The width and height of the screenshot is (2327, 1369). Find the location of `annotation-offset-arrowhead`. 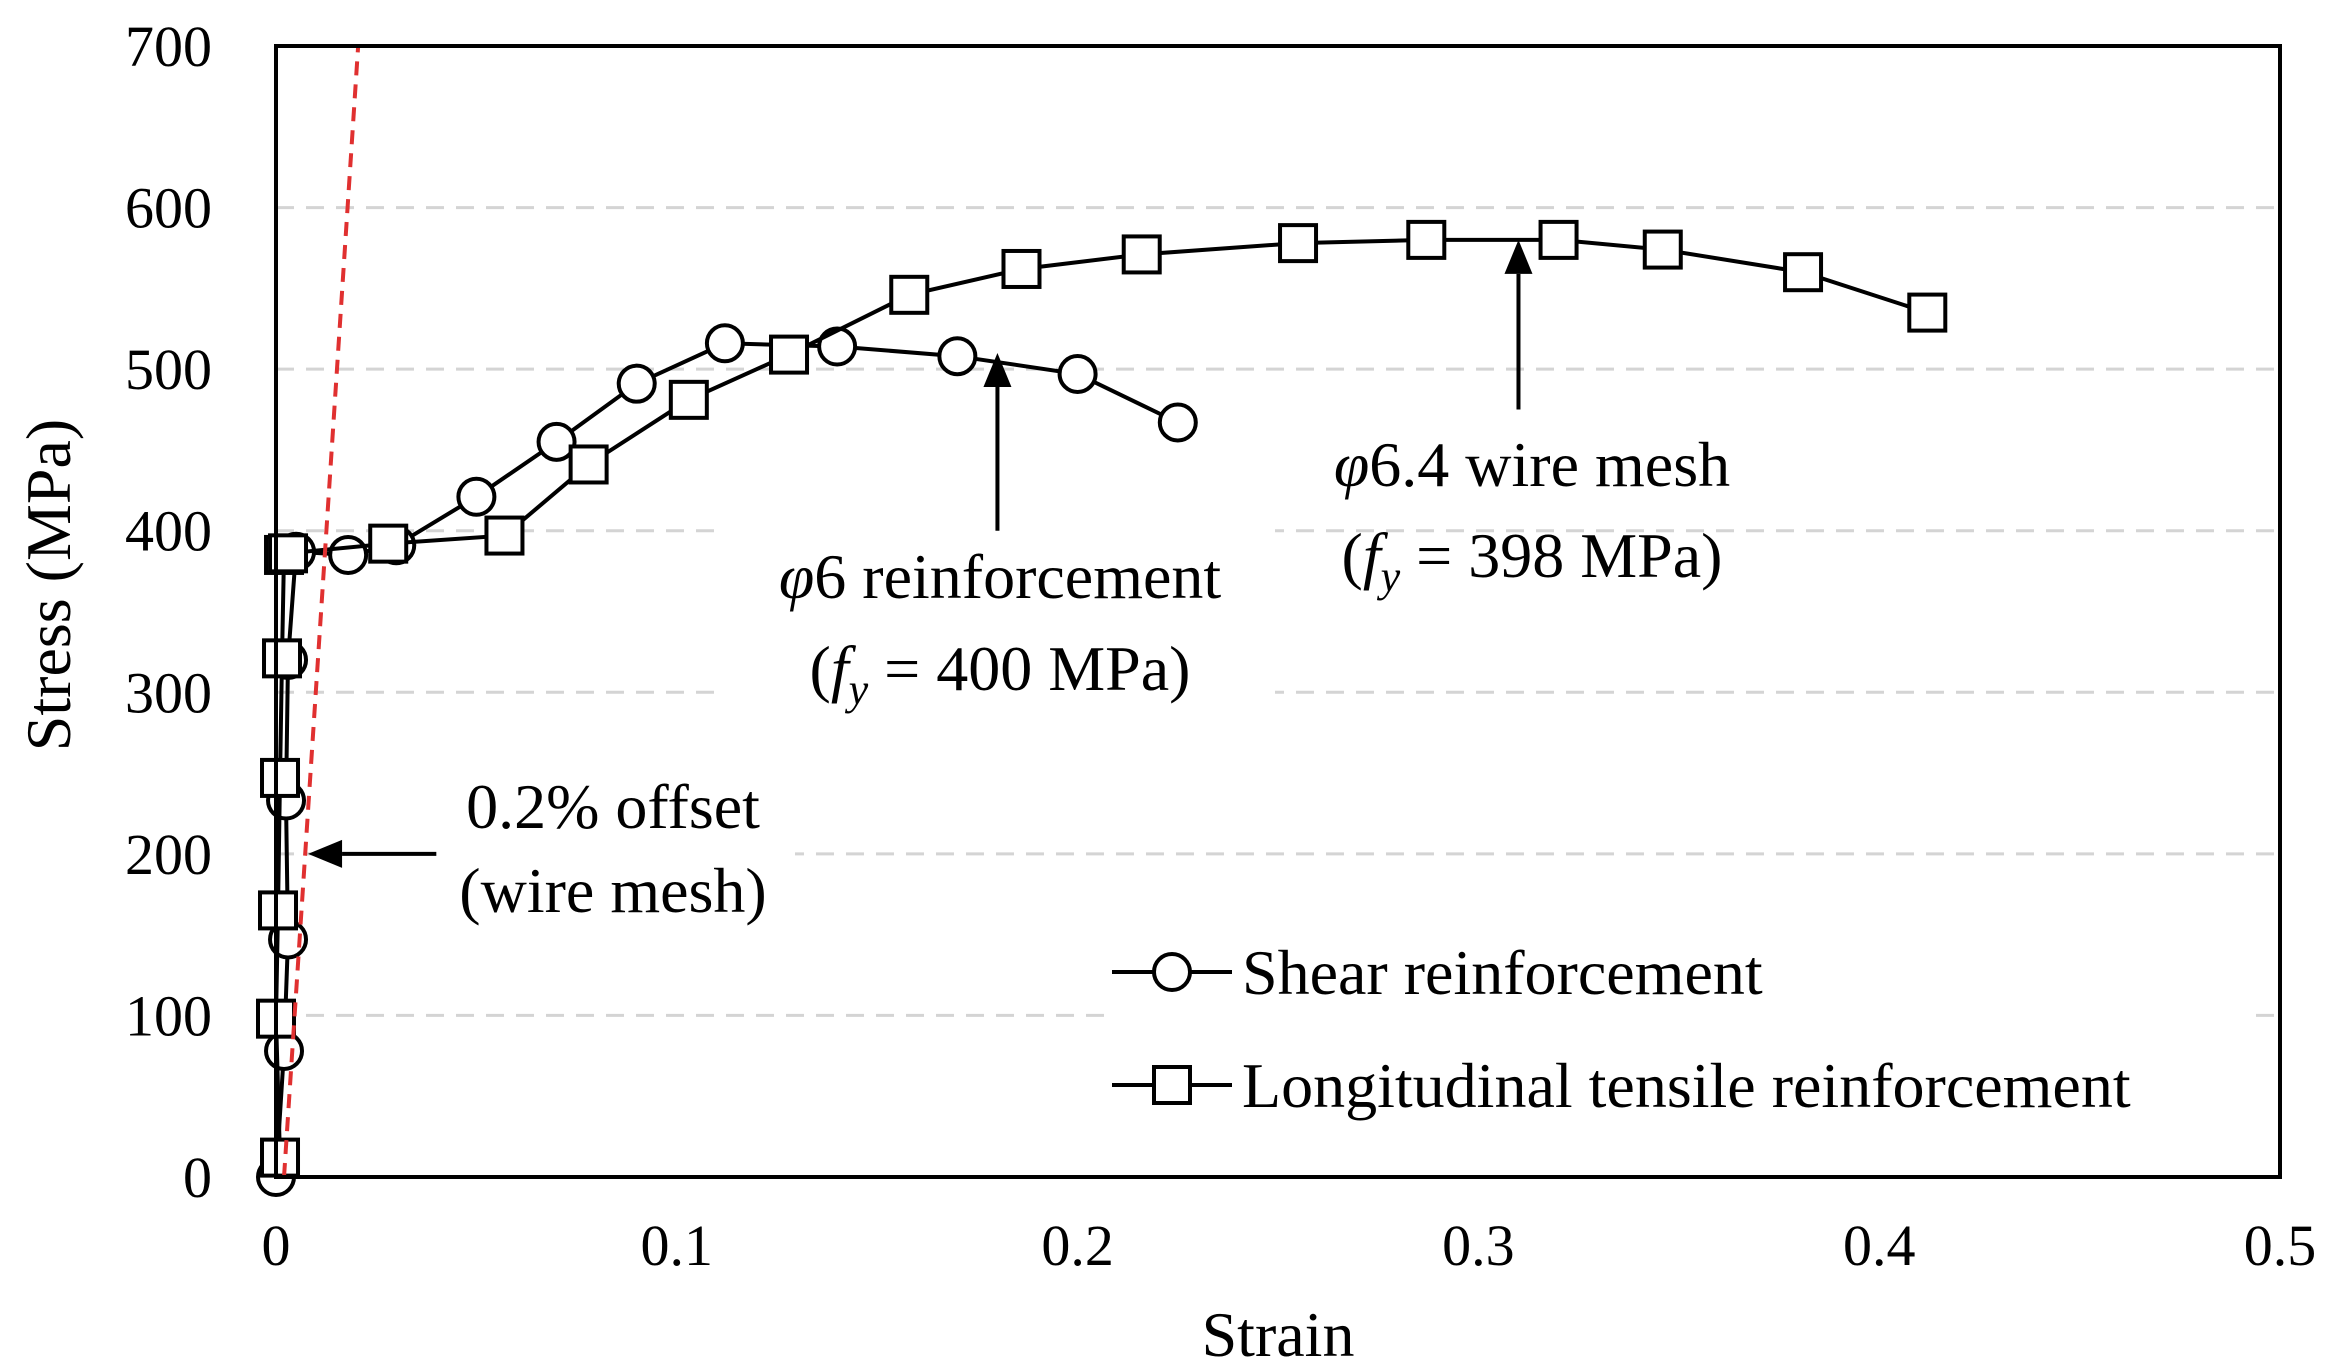

annotation-offset-arrowhead is located at coordinates (325, 853).